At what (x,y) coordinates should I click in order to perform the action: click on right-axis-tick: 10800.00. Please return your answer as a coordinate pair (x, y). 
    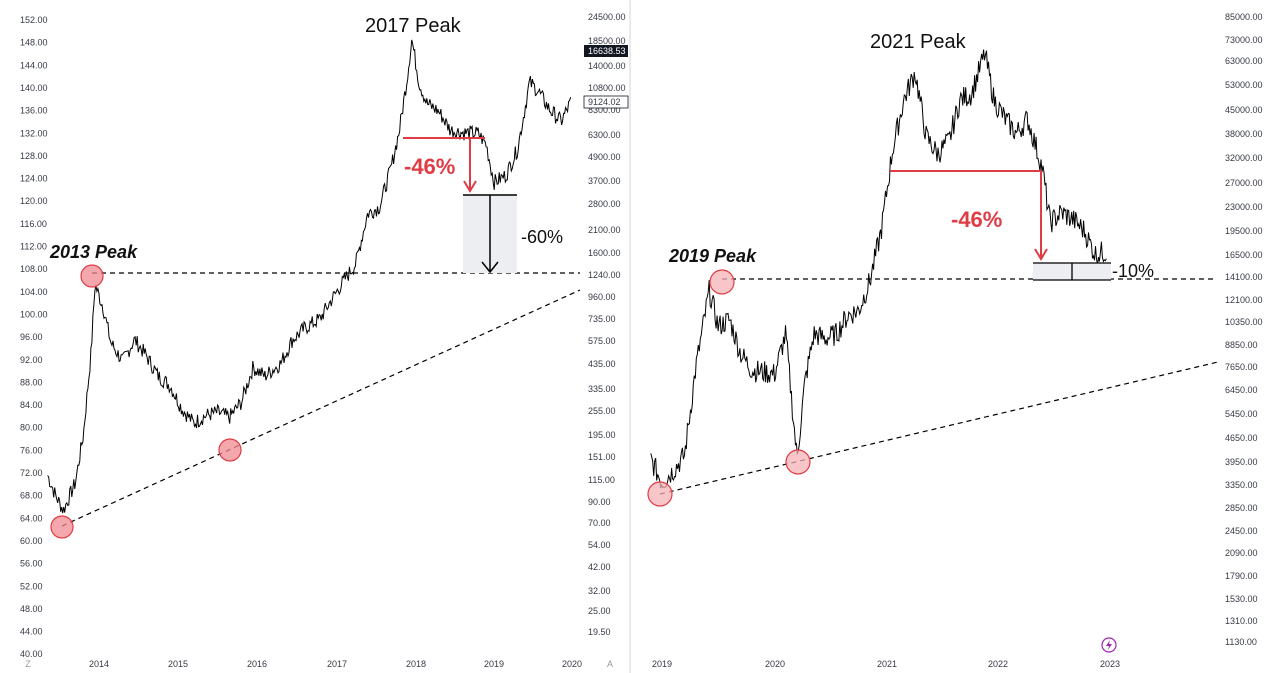
    Looking at the image, I should click on (607, 88).